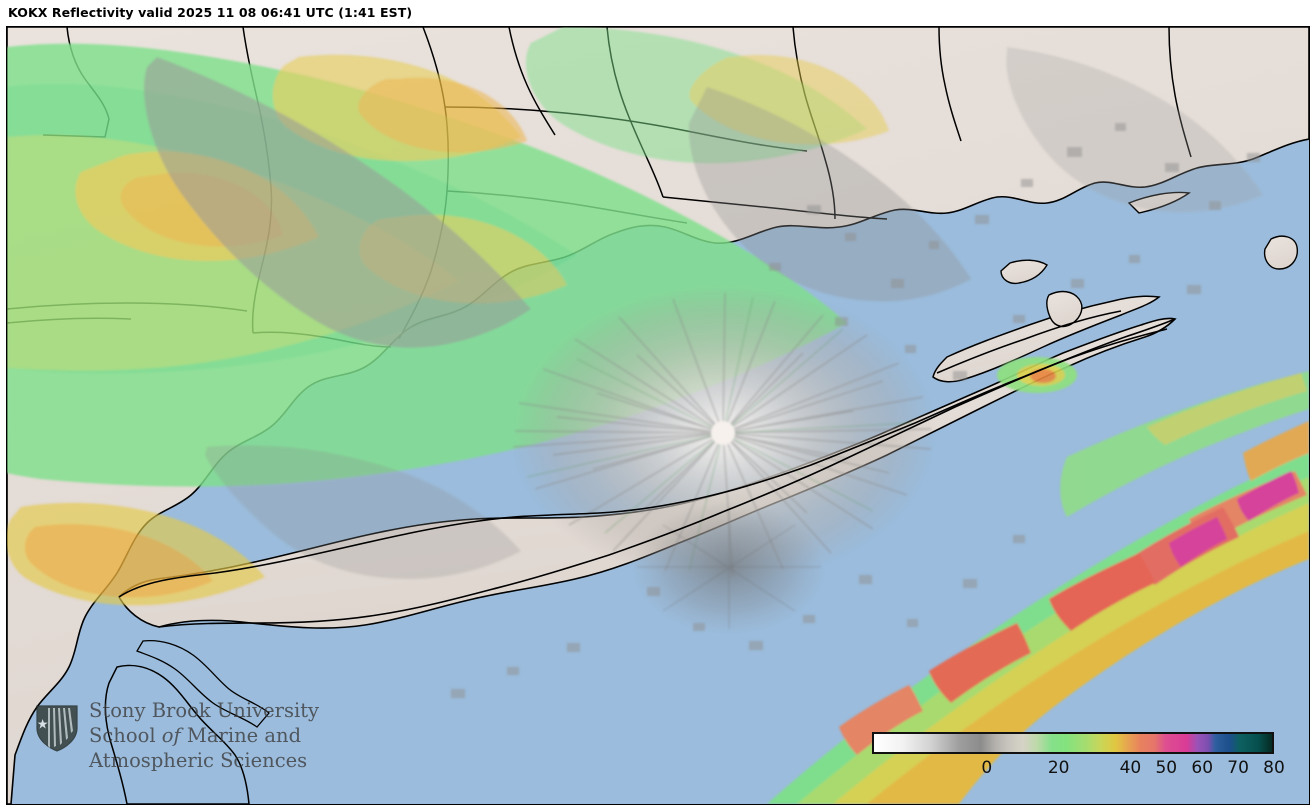  I want to click on colorbar-tick-20: 20, so click(1058, 768).